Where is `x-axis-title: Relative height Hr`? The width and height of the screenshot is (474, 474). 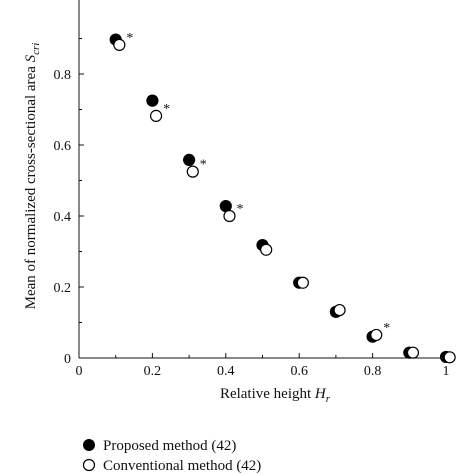
x-axis-title: Relative height Hr is located at coordinates (275, 395).